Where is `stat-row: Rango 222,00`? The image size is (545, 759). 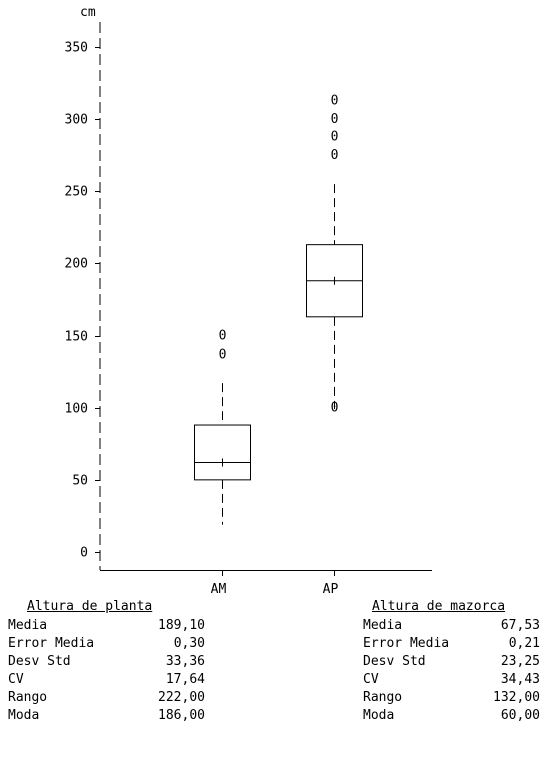
stat-row: Rango 222,00 is located at coordinates (106, 698).